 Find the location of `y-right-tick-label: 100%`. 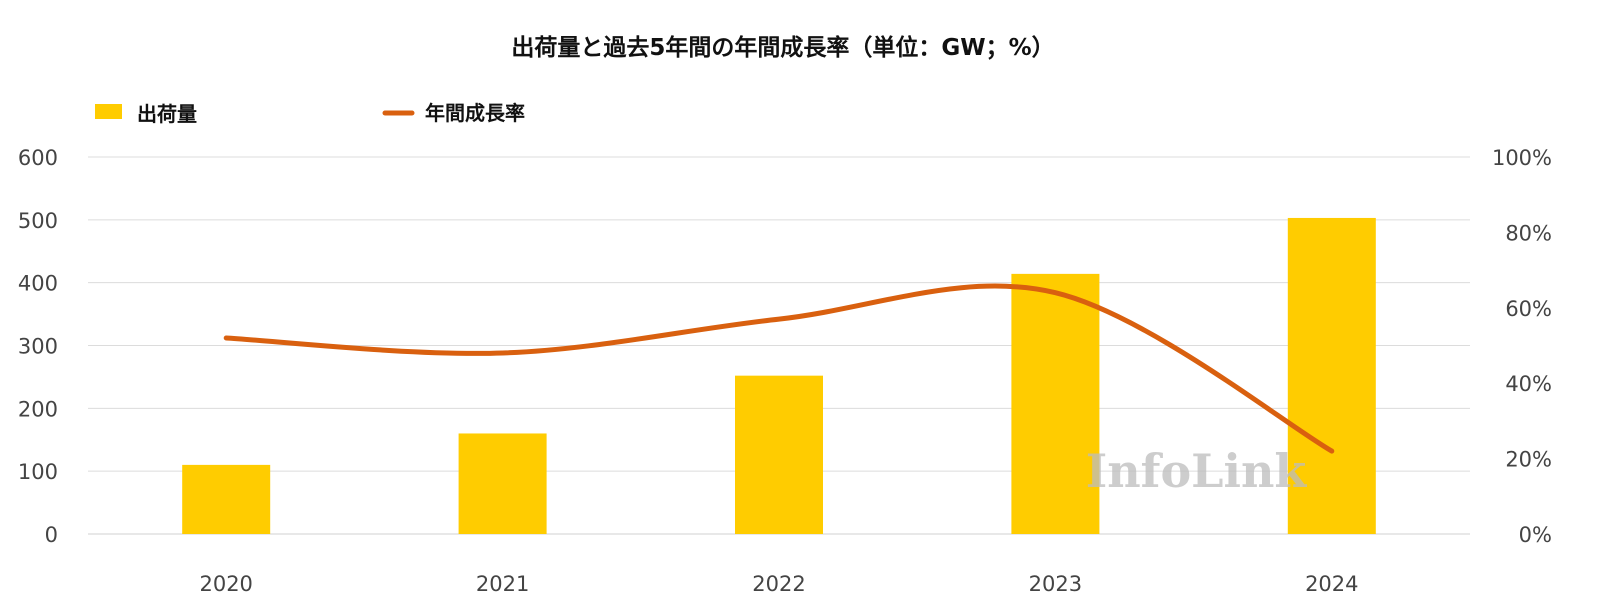

y-right-tick-label: 100% is located at coordinates (1522, 158).